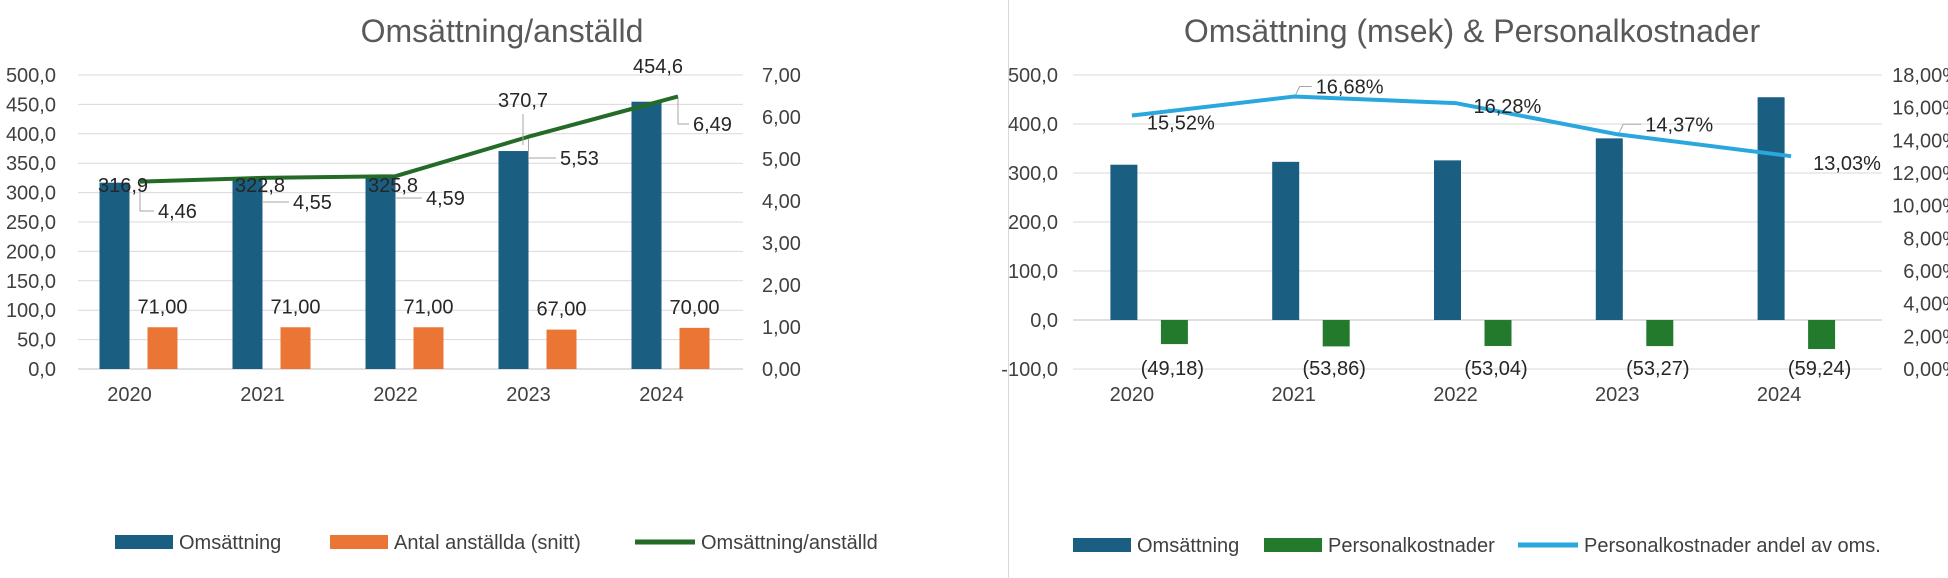  I want to click on line-series, so click(414, 153).